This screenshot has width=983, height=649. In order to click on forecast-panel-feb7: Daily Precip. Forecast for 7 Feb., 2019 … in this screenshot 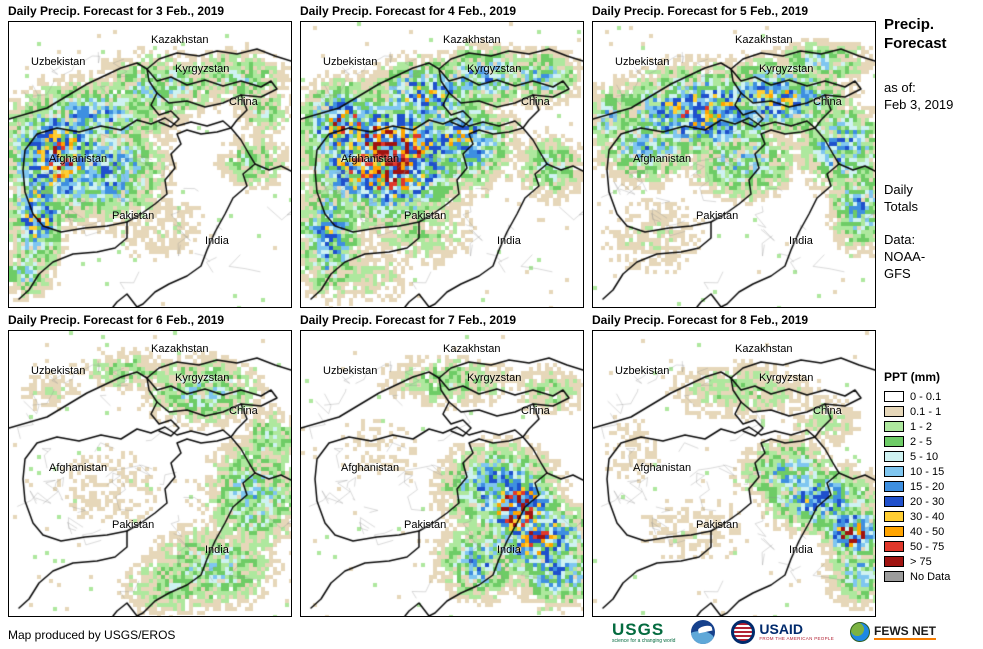, I will do `click(442, 465)`.